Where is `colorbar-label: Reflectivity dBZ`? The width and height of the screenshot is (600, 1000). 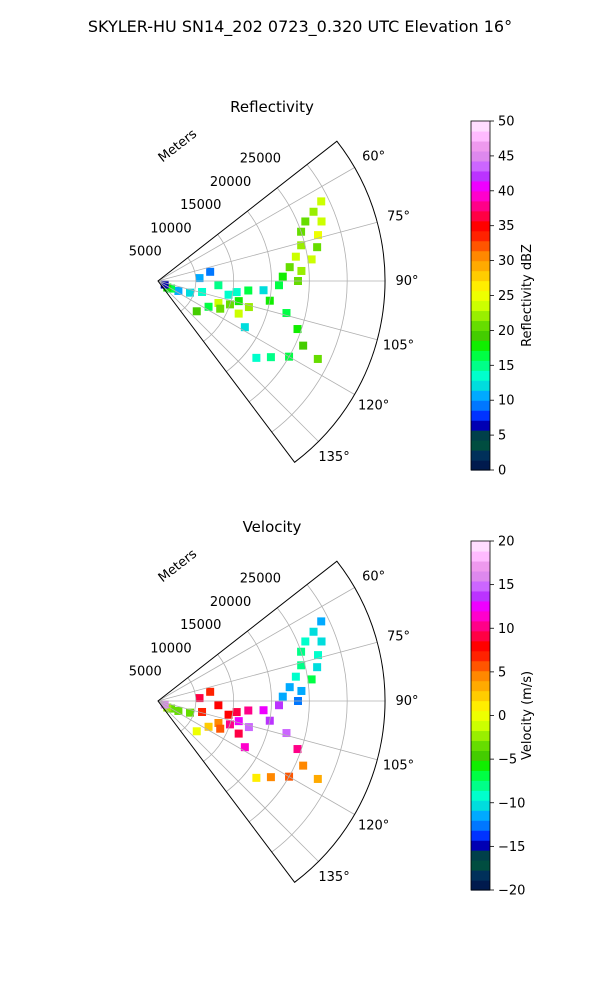
colorbar-label: Reflectivity dBZ is located at coordinates (527, 295).